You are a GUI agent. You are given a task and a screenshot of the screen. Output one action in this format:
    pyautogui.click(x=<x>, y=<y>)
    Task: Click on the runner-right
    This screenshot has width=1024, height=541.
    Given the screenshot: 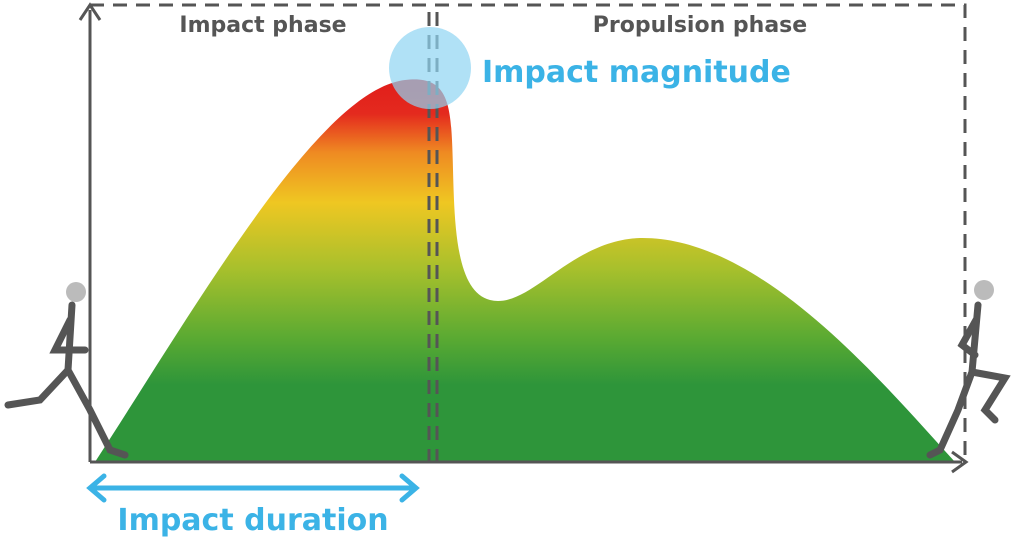 What is the action you would take?
    pyautogui.click(x=968, y=369)
    